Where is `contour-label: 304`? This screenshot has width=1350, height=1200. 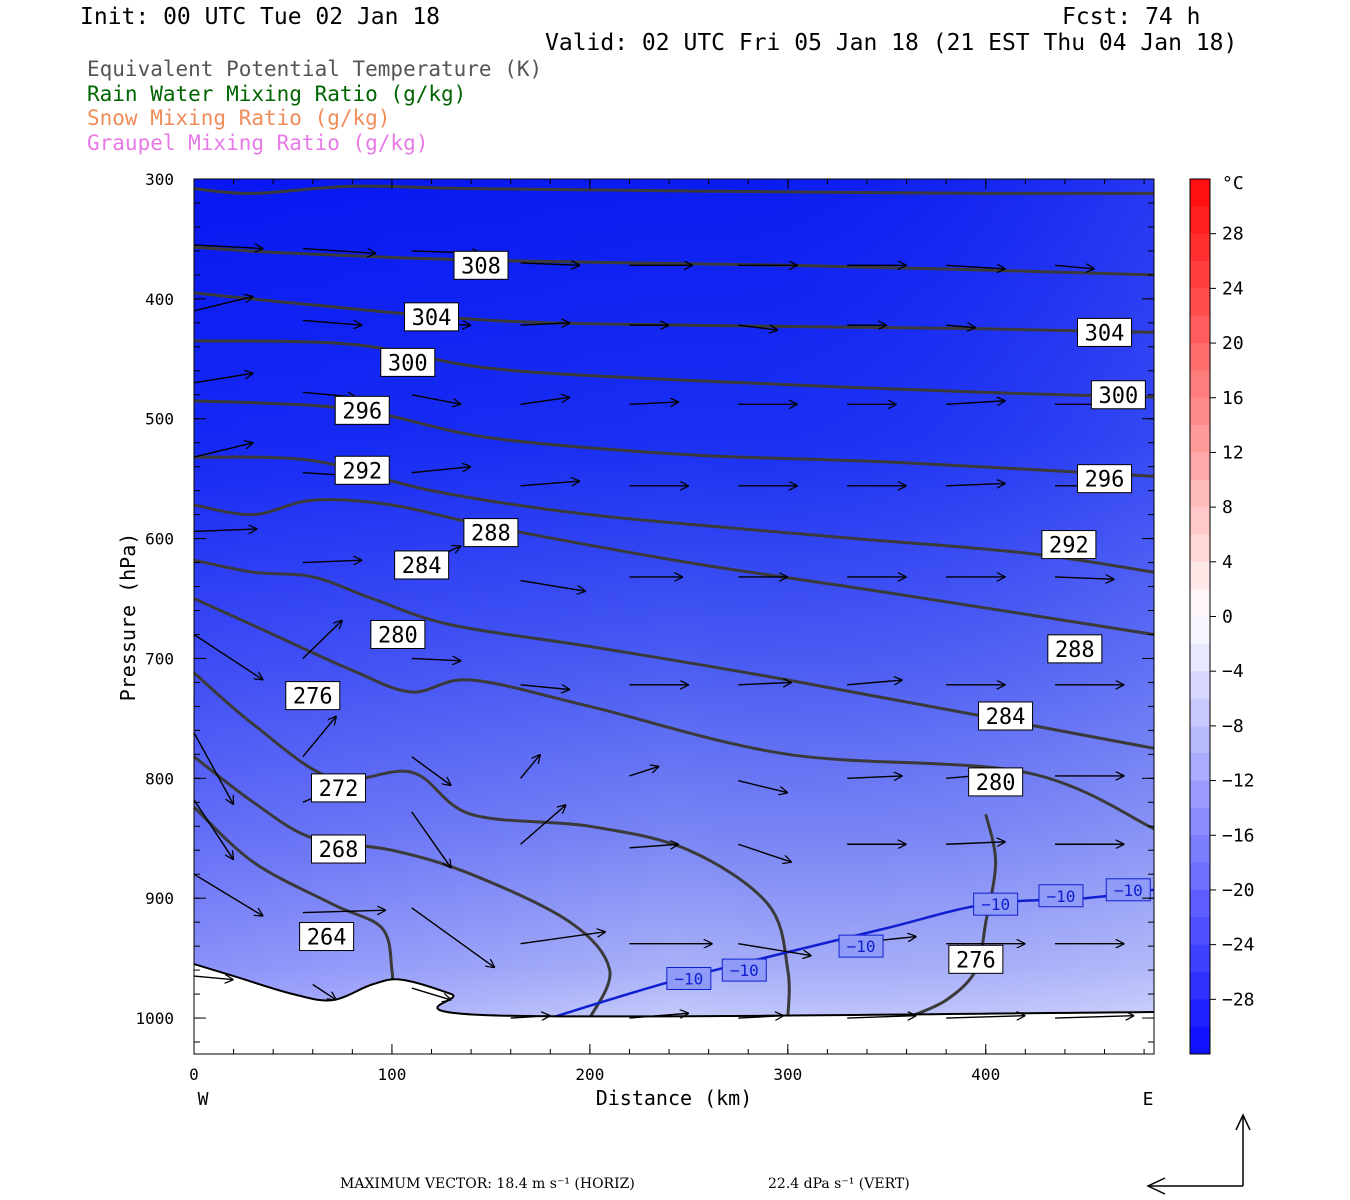 contour-label: 304 is located at coordinates (432, 318).